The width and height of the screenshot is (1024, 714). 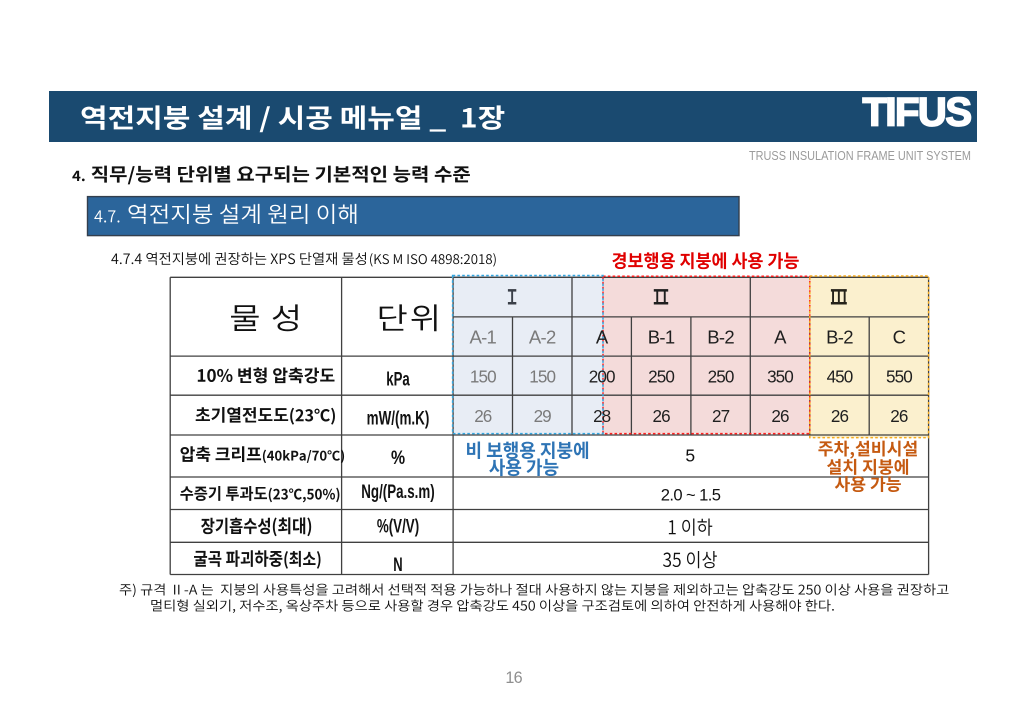 I want to click on svg-text:TRUSS INSULATION FRAME UNIT SY: TRUSS INSULATION FRAME UNIT SYSTEM, so click(x=860, y=155).